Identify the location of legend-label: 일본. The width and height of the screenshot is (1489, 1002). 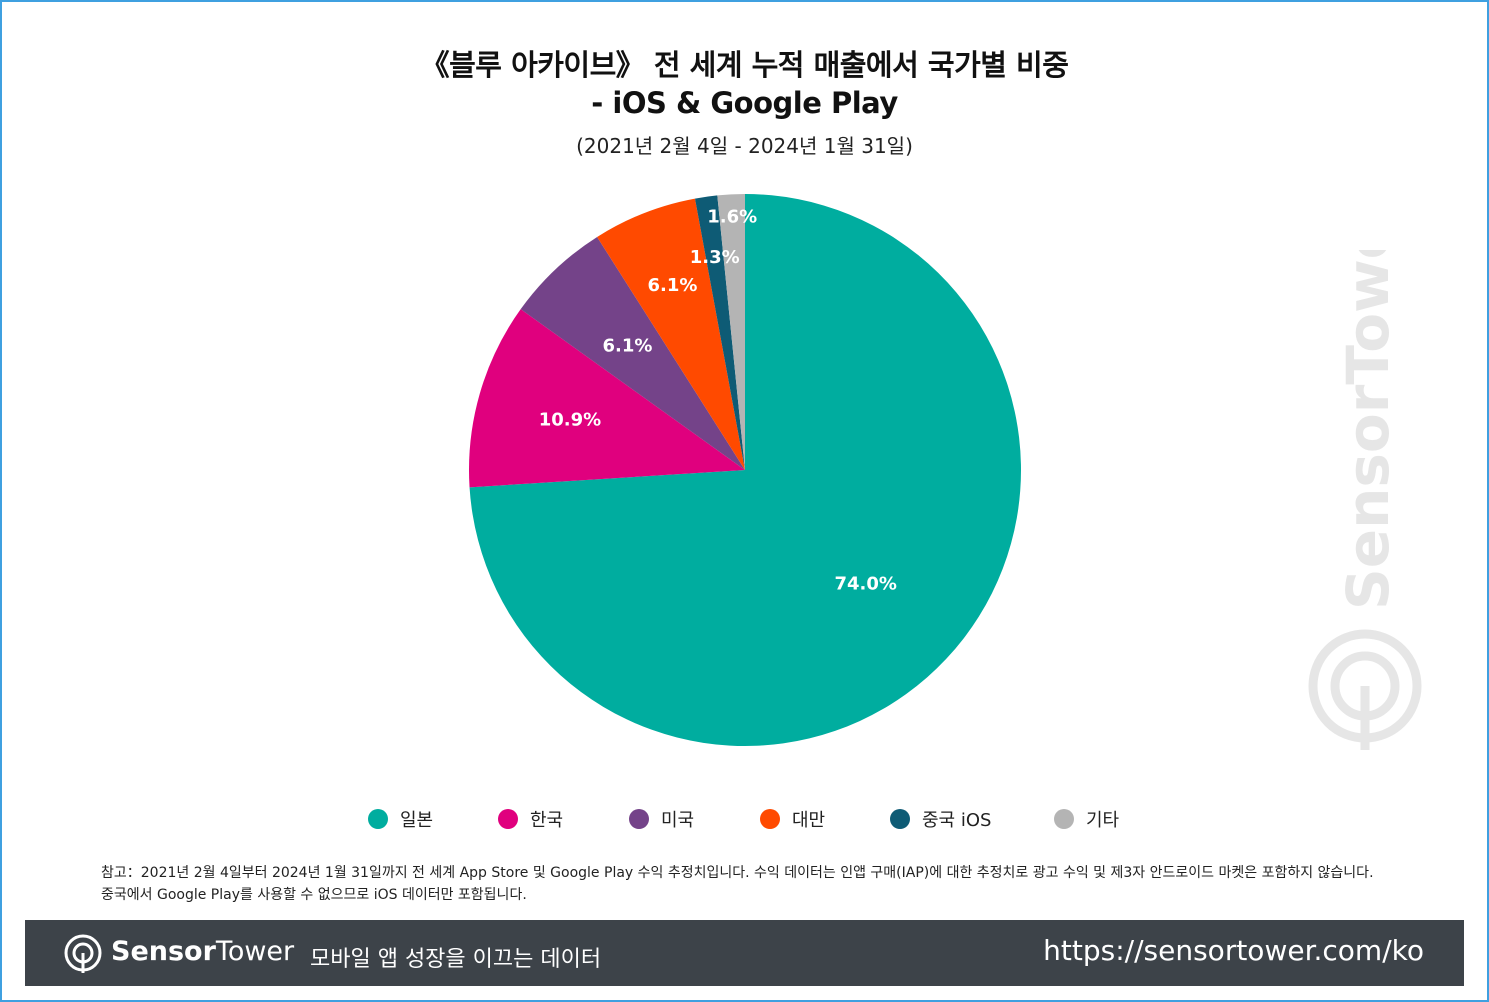
(417, 820).